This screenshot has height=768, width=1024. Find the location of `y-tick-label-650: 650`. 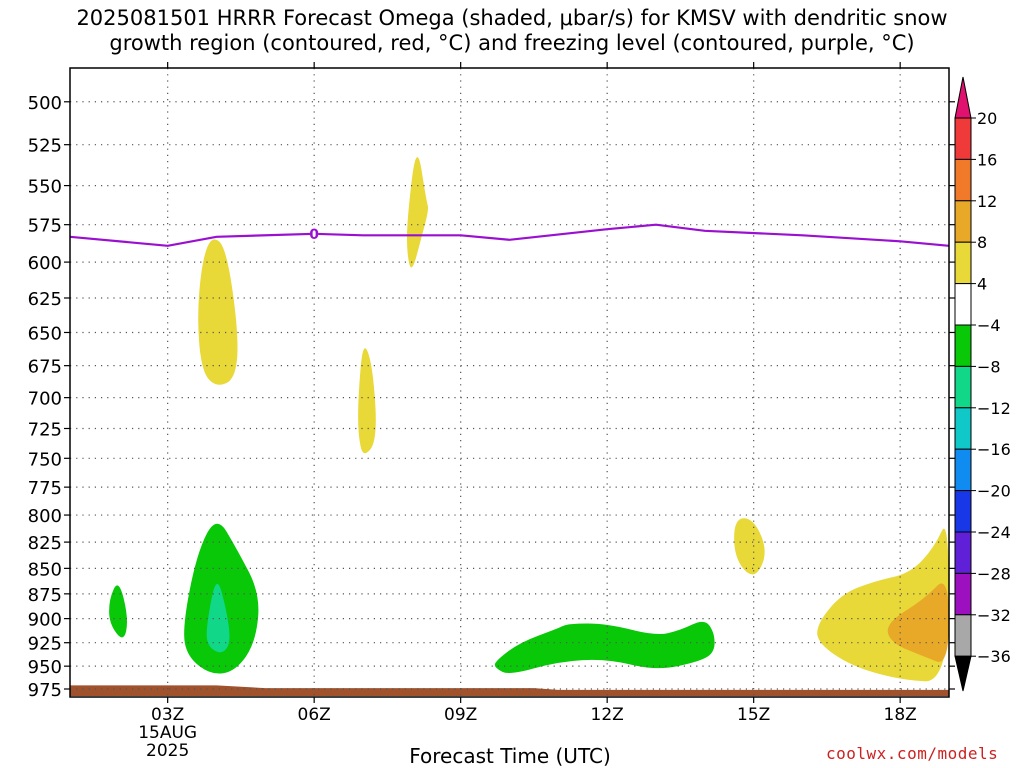

y-tick-label-650: 650 is located at coordinates (45, 333).